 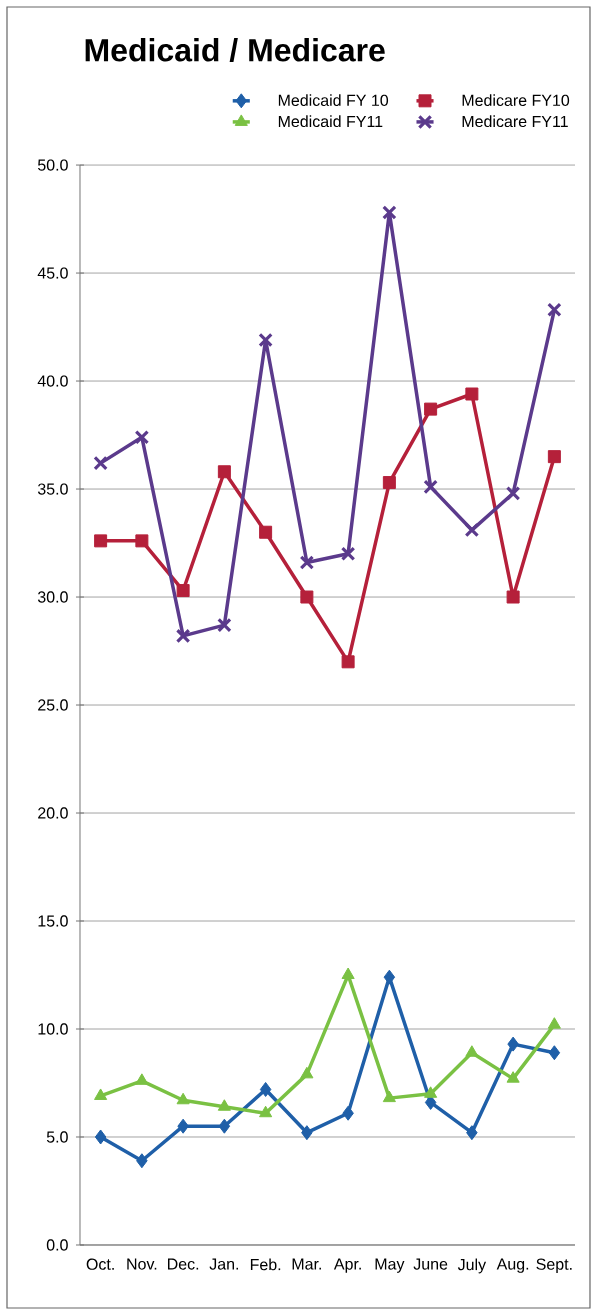 What do you see at coordinates (183, 1264) in the screenshot?
I see `x-tick-label: Dec.` at bounding box center [183, 1264].